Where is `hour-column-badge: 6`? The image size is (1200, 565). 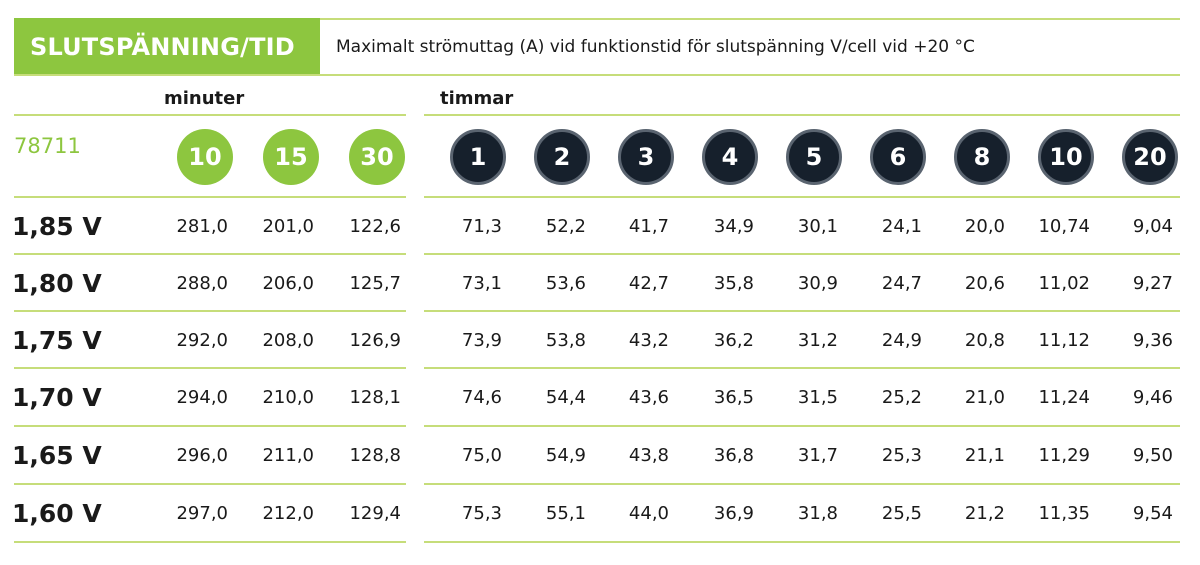 hour-column-badge: 6 is located at coordinates (898, 157).